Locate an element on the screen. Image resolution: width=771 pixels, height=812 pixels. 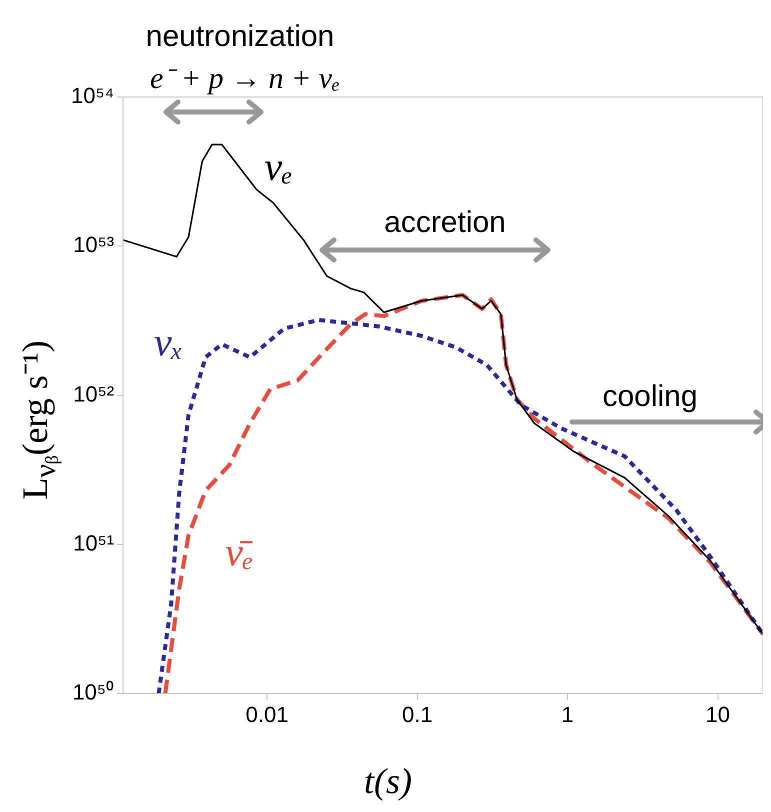
y-tick-label: 10⁵¹ is located at coordinates (93, 543).